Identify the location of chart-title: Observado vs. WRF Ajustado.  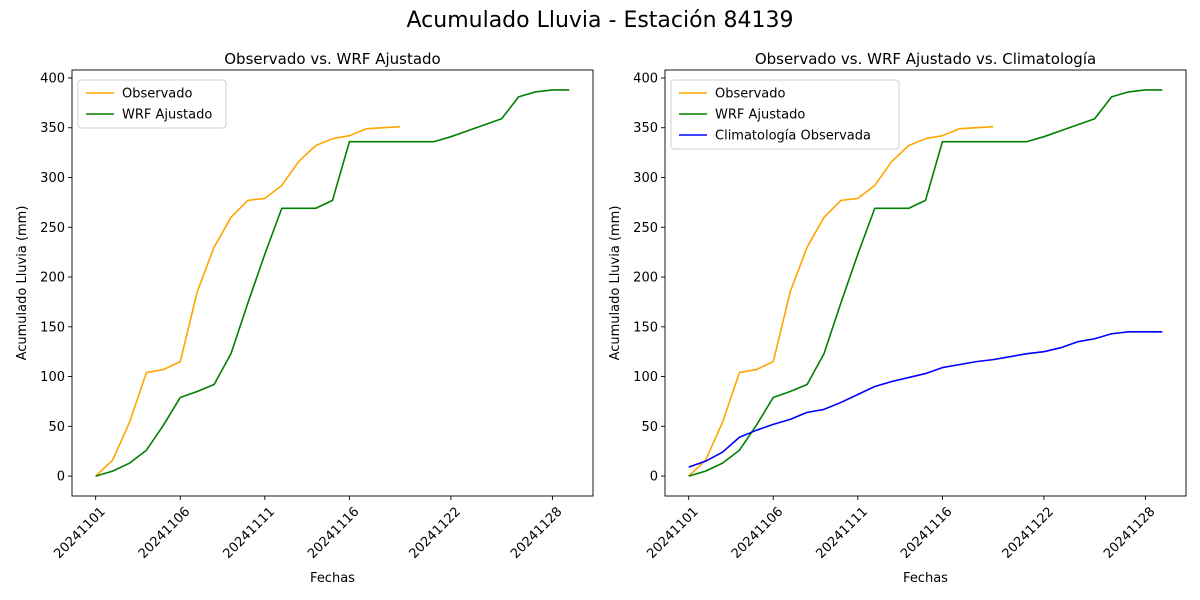
(332, 59).